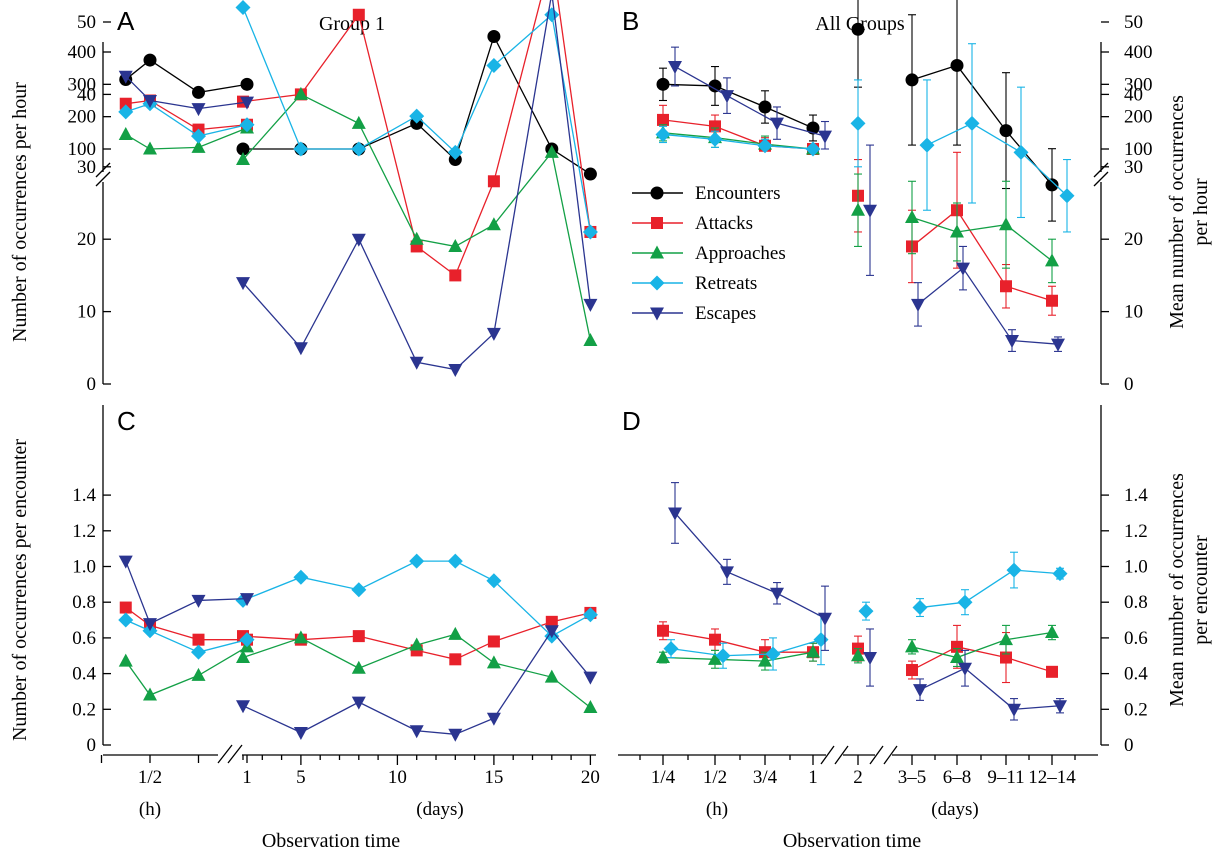  Describe the element at coordinates (717, 809) in the screenshot. I see `panel-d-unit-hours: (h)` at that location.